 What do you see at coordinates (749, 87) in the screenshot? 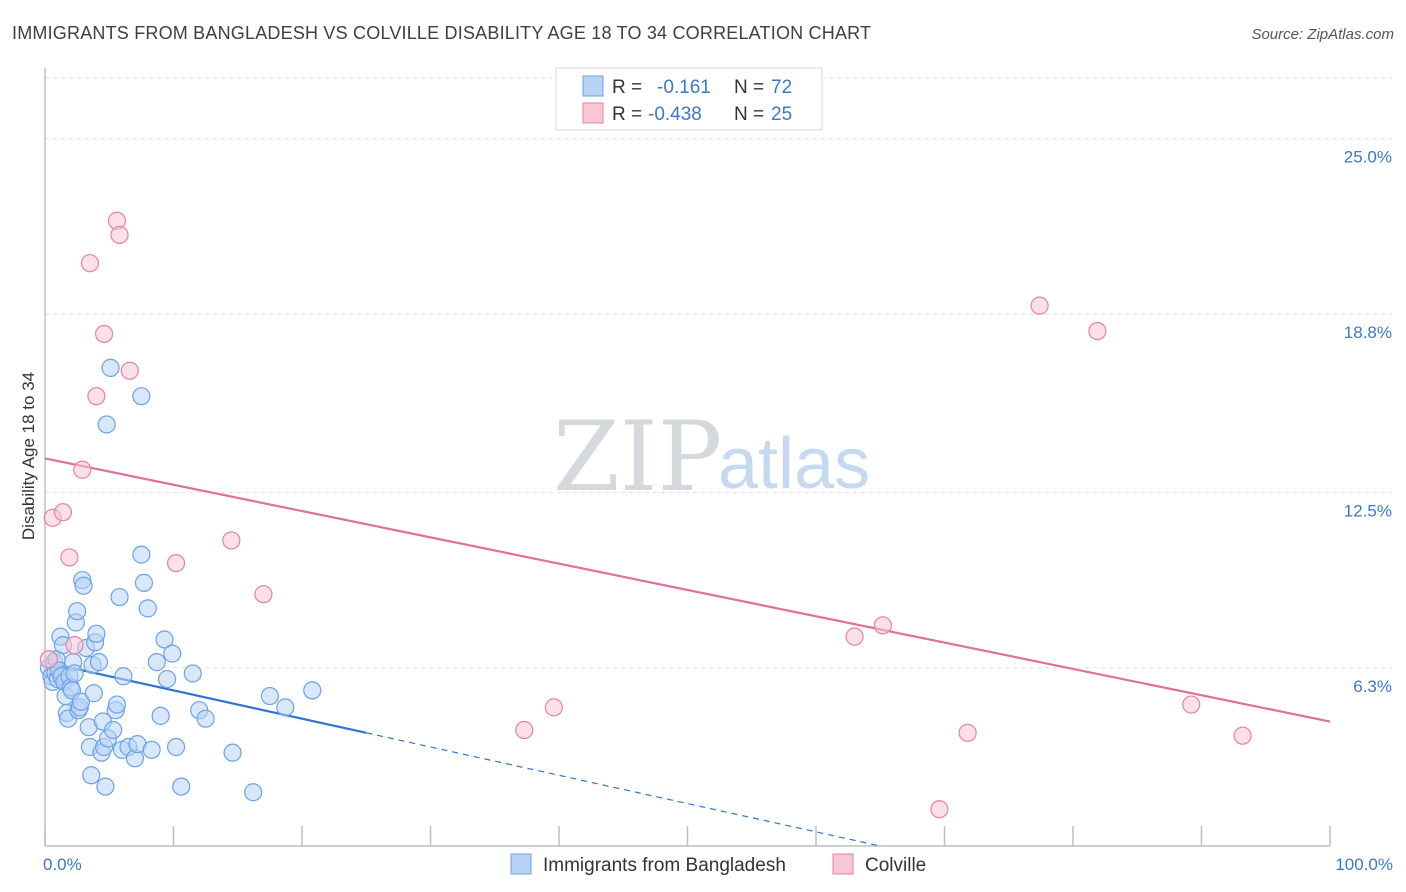
I see `legend-n-label-1: N =` at bounding box center [749, 87].